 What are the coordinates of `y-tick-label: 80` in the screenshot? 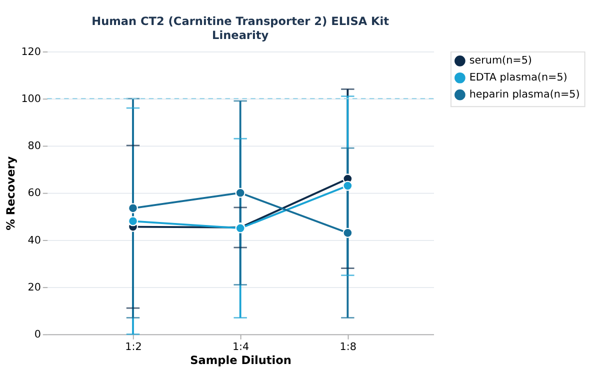 It's located at (34, 146).